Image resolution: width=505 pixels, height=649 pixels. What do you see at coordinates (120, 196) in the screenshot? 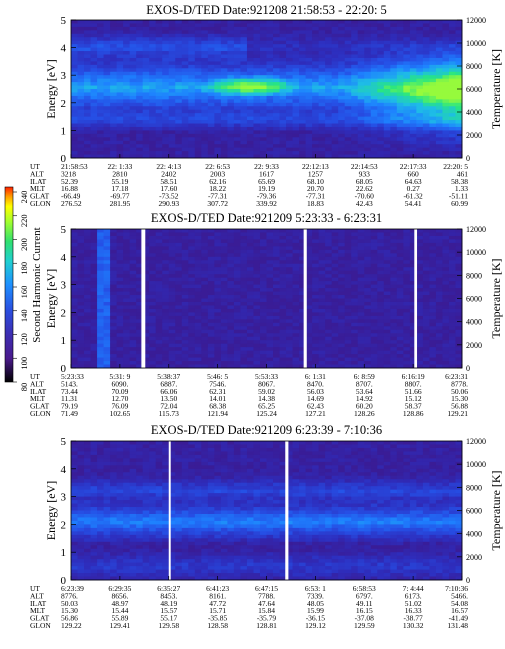
I see `table-cell: -69.77` at bounding box center [120, 196].